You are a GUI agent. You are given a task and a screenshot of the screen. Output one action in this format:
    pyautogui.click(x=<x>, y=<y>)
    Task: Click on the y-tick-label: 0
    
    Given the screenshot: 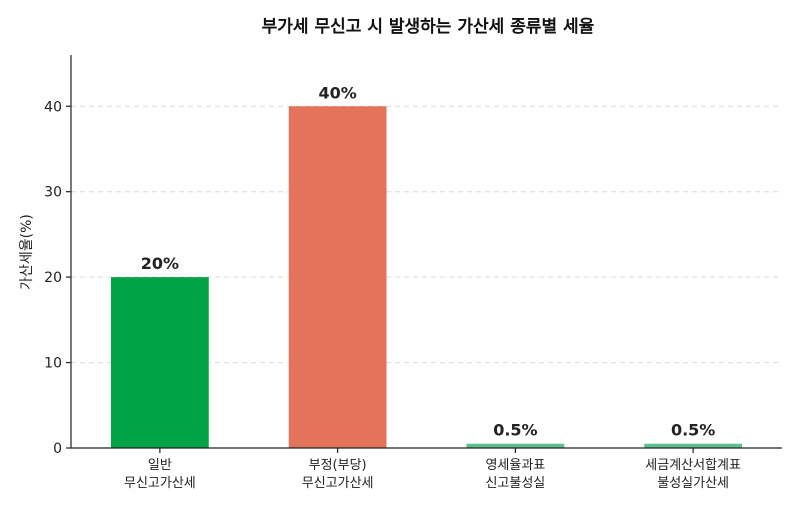 What is the action you would take?
    pyautogui.click(x=57, y=449)
    